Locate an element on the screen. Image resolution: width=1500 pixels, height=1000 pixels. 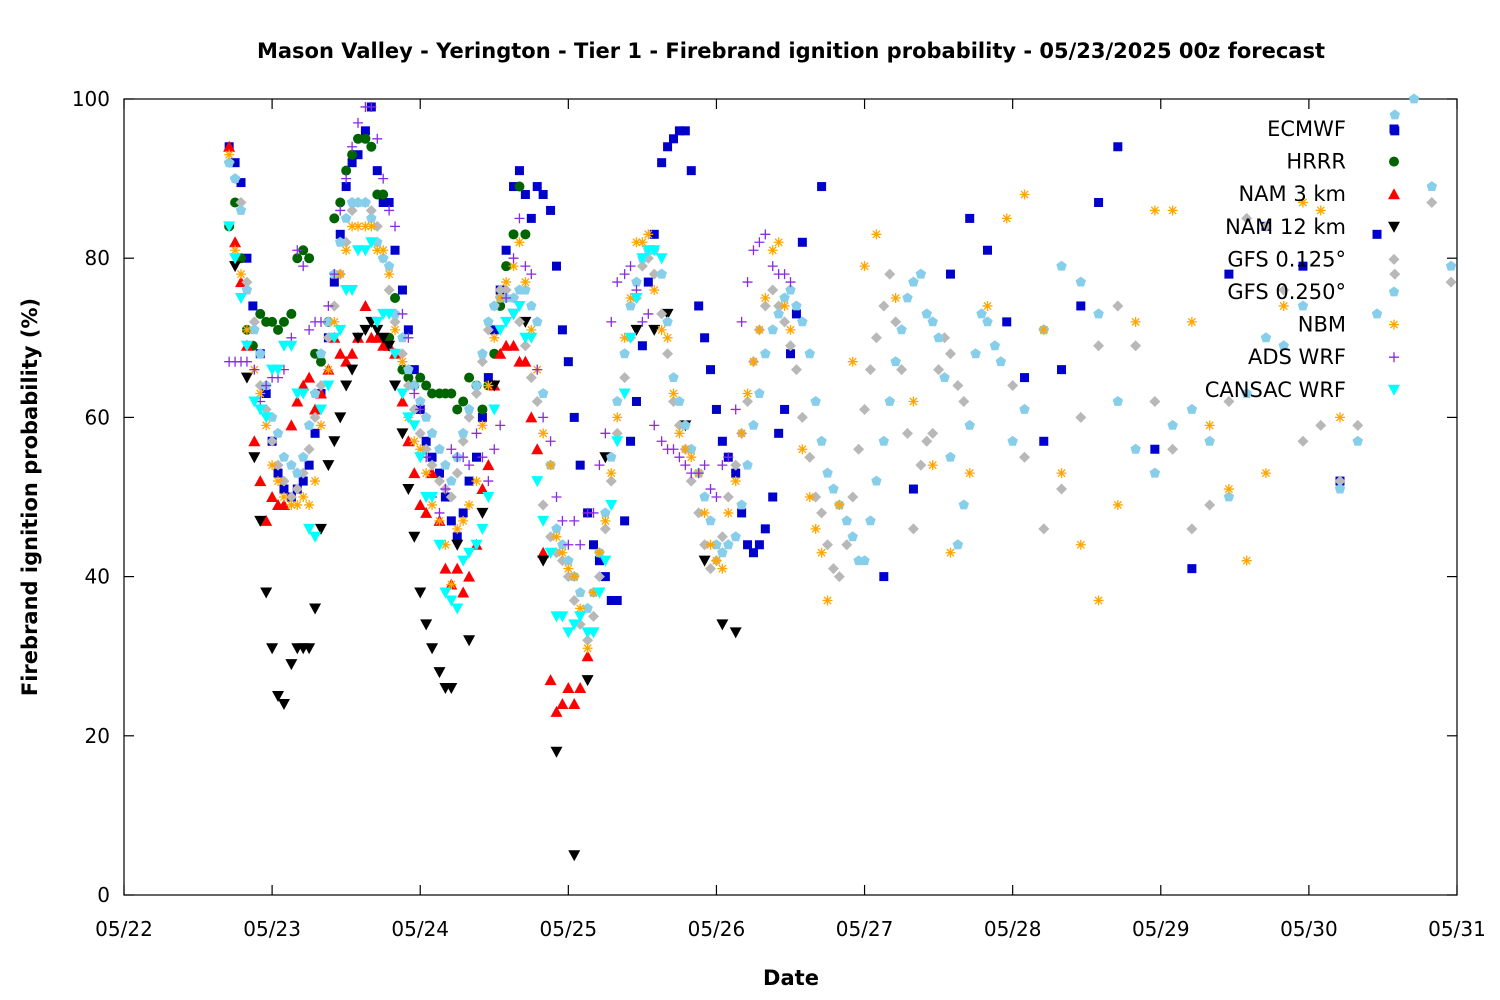
legend-label-nam-12-km: NAM 12 km is located at coordinates (1285, 227).